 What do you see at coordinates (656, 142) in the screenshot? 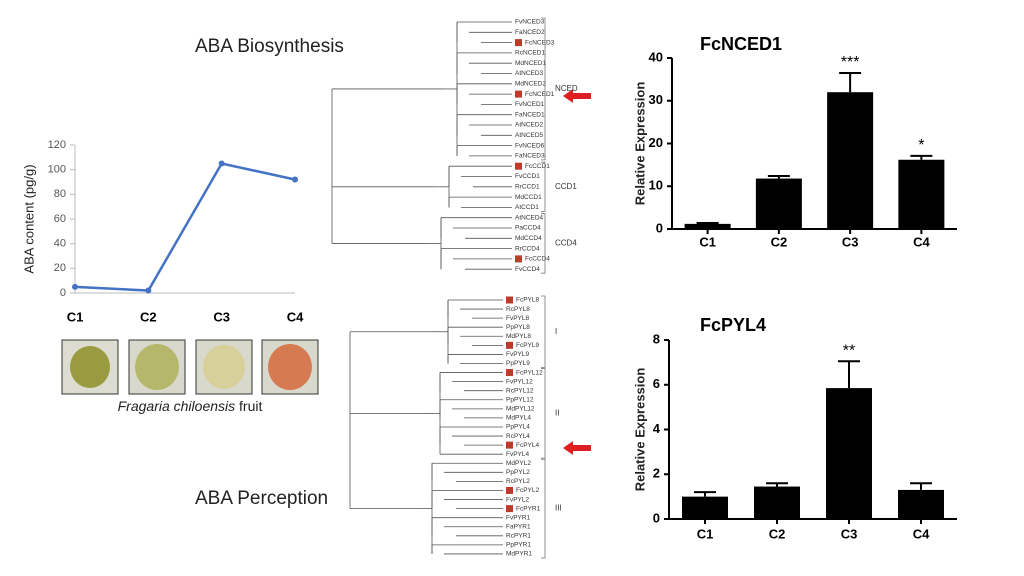
I see `y-tick-label: 20` at bounding box center [656, 142].